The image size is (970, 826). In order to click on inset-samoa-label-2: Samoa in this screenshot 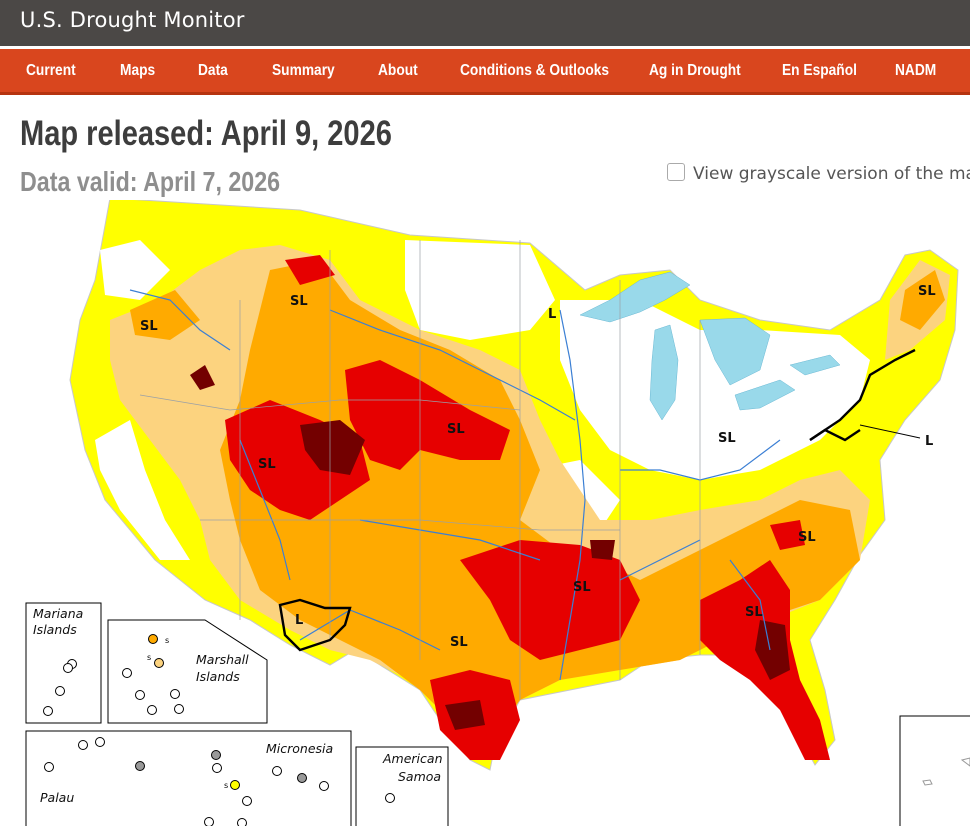, I will do `click(419, 776)`.